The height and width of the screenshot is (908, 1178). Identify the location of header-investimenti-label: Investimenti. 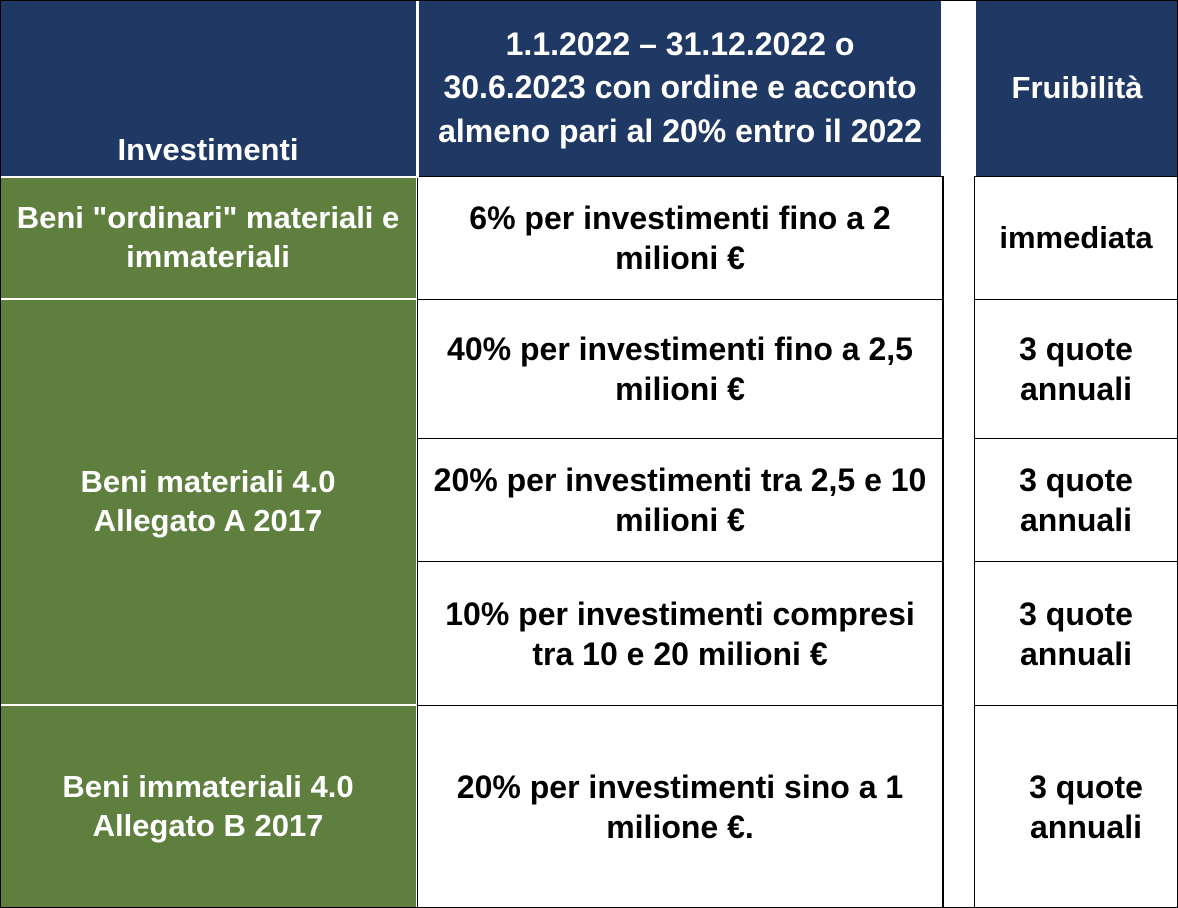
(208, 150).